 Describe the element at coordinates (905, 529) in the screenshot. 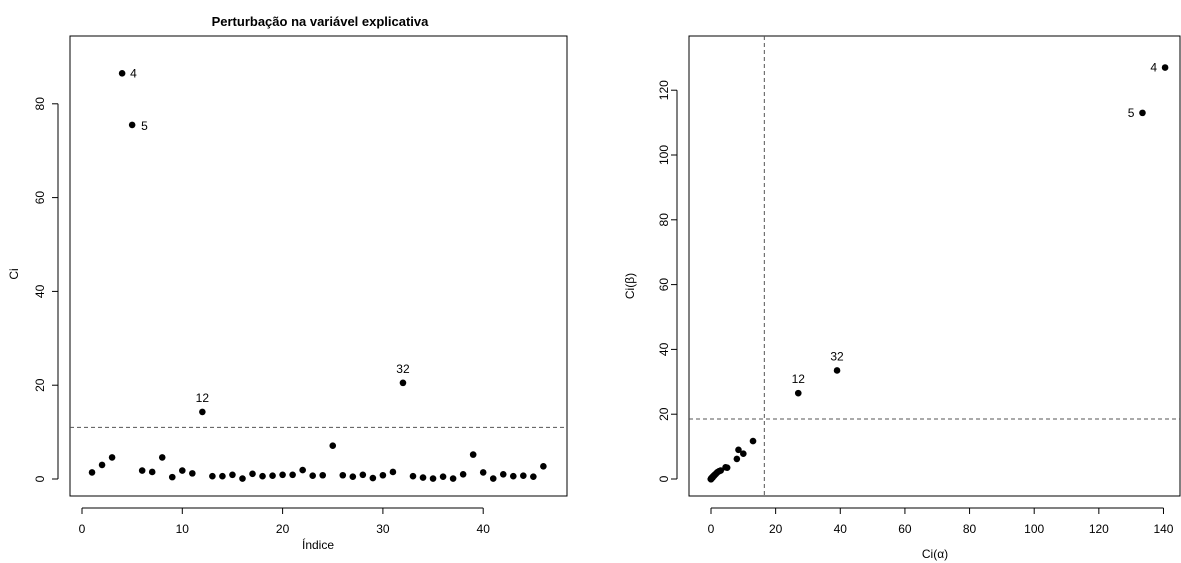

I see `right-x-tick-label: 60` at that location.